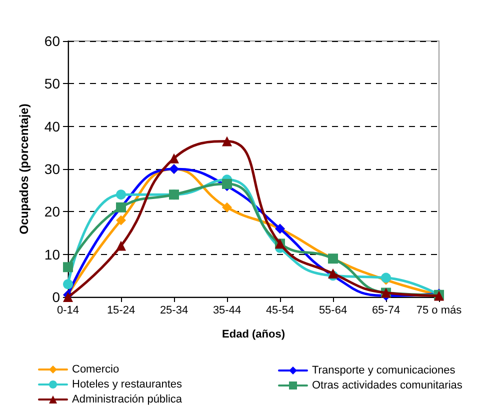  I want to click on y-tick-label: 60, so click(52, 41).